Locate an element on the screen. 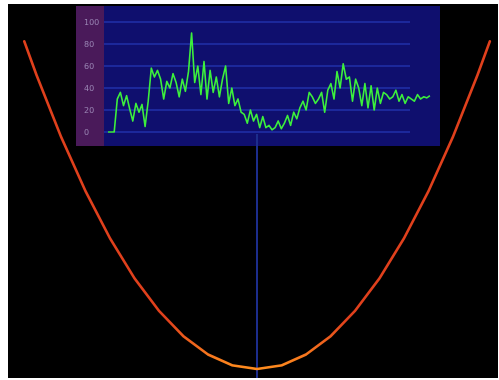 Image resolution: width=499 pixels, height=380 pixels. inset-axis-strip is located at coordinates (90, 76).